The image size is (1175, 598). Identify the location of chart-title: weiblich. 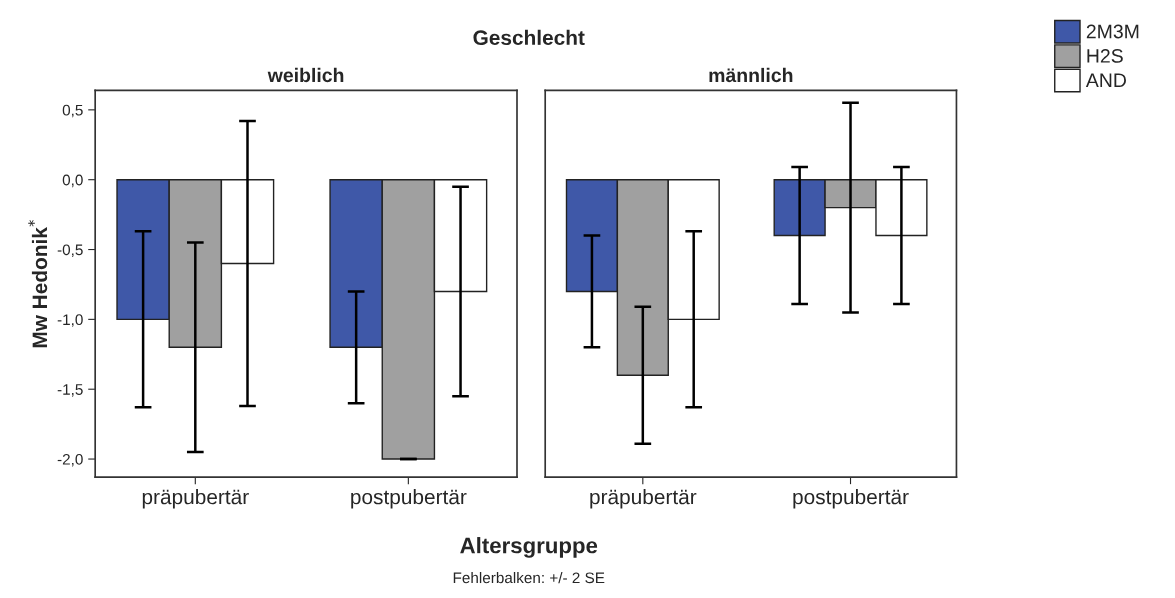
(305, 75).